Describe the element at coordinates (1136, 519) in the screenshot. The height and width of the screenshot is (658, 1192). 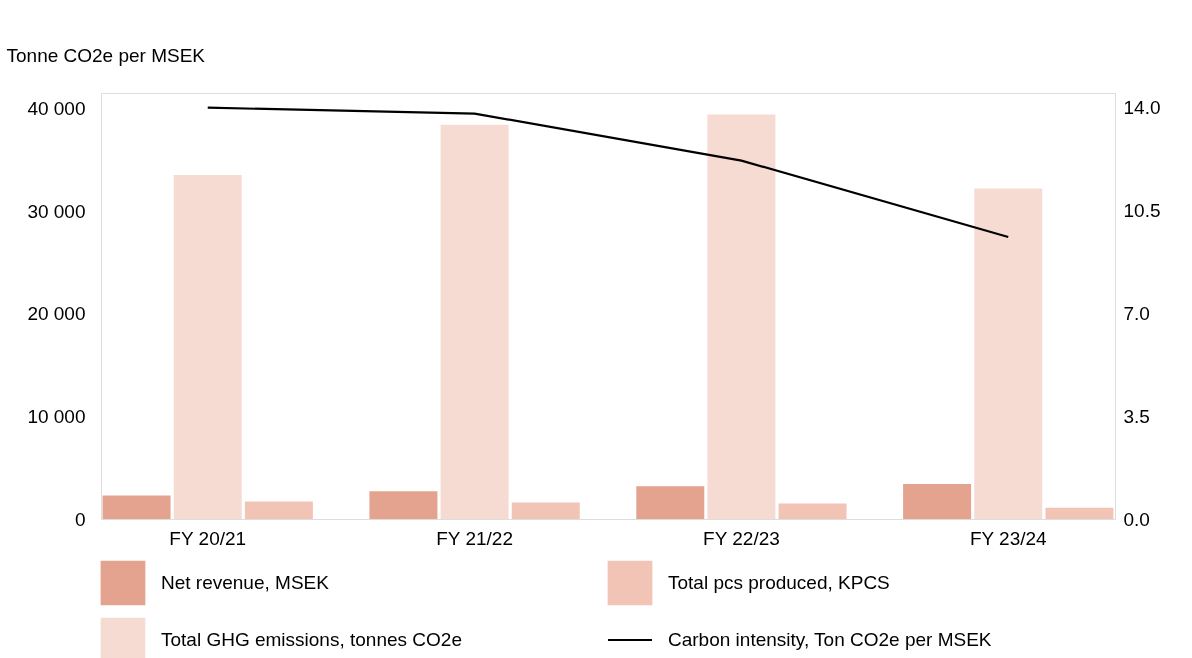
I see `y2-tick-label: 0.0` at that location.